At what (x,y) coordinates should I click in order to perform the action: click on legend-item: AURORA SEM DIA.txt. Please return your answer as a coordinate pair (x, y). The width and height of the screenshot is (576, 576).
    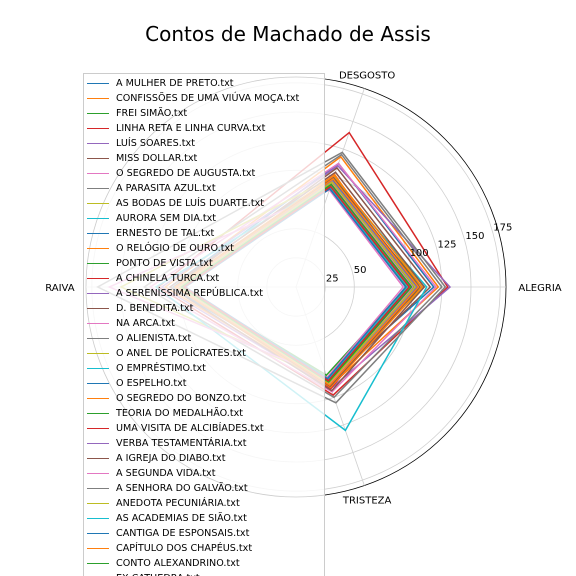
    Looking at the image, I should click on (204, 218).